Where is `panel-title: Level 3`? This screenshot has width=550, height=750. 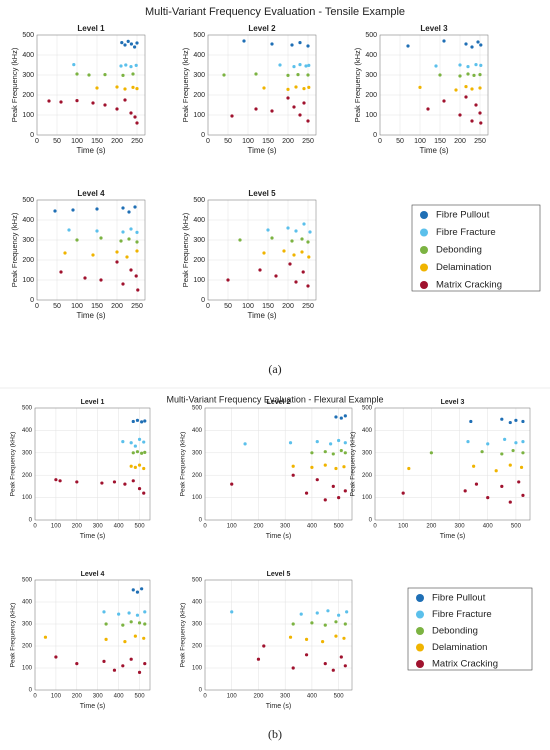
panel-title: Level 3 is located at coordinates (453, 402).